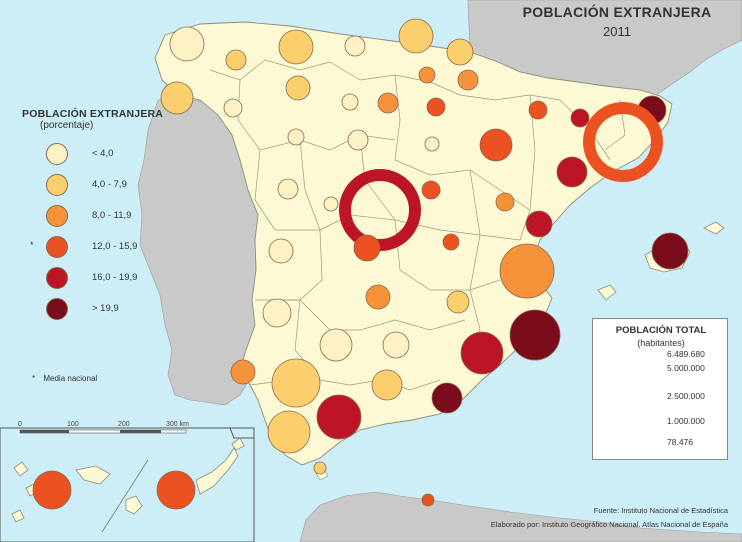 This screenshot has width=742, height=542. What do you see at coordinates (432, 144) in the screenshot?
I see `circle-soria` at bounding box center [432, 144].